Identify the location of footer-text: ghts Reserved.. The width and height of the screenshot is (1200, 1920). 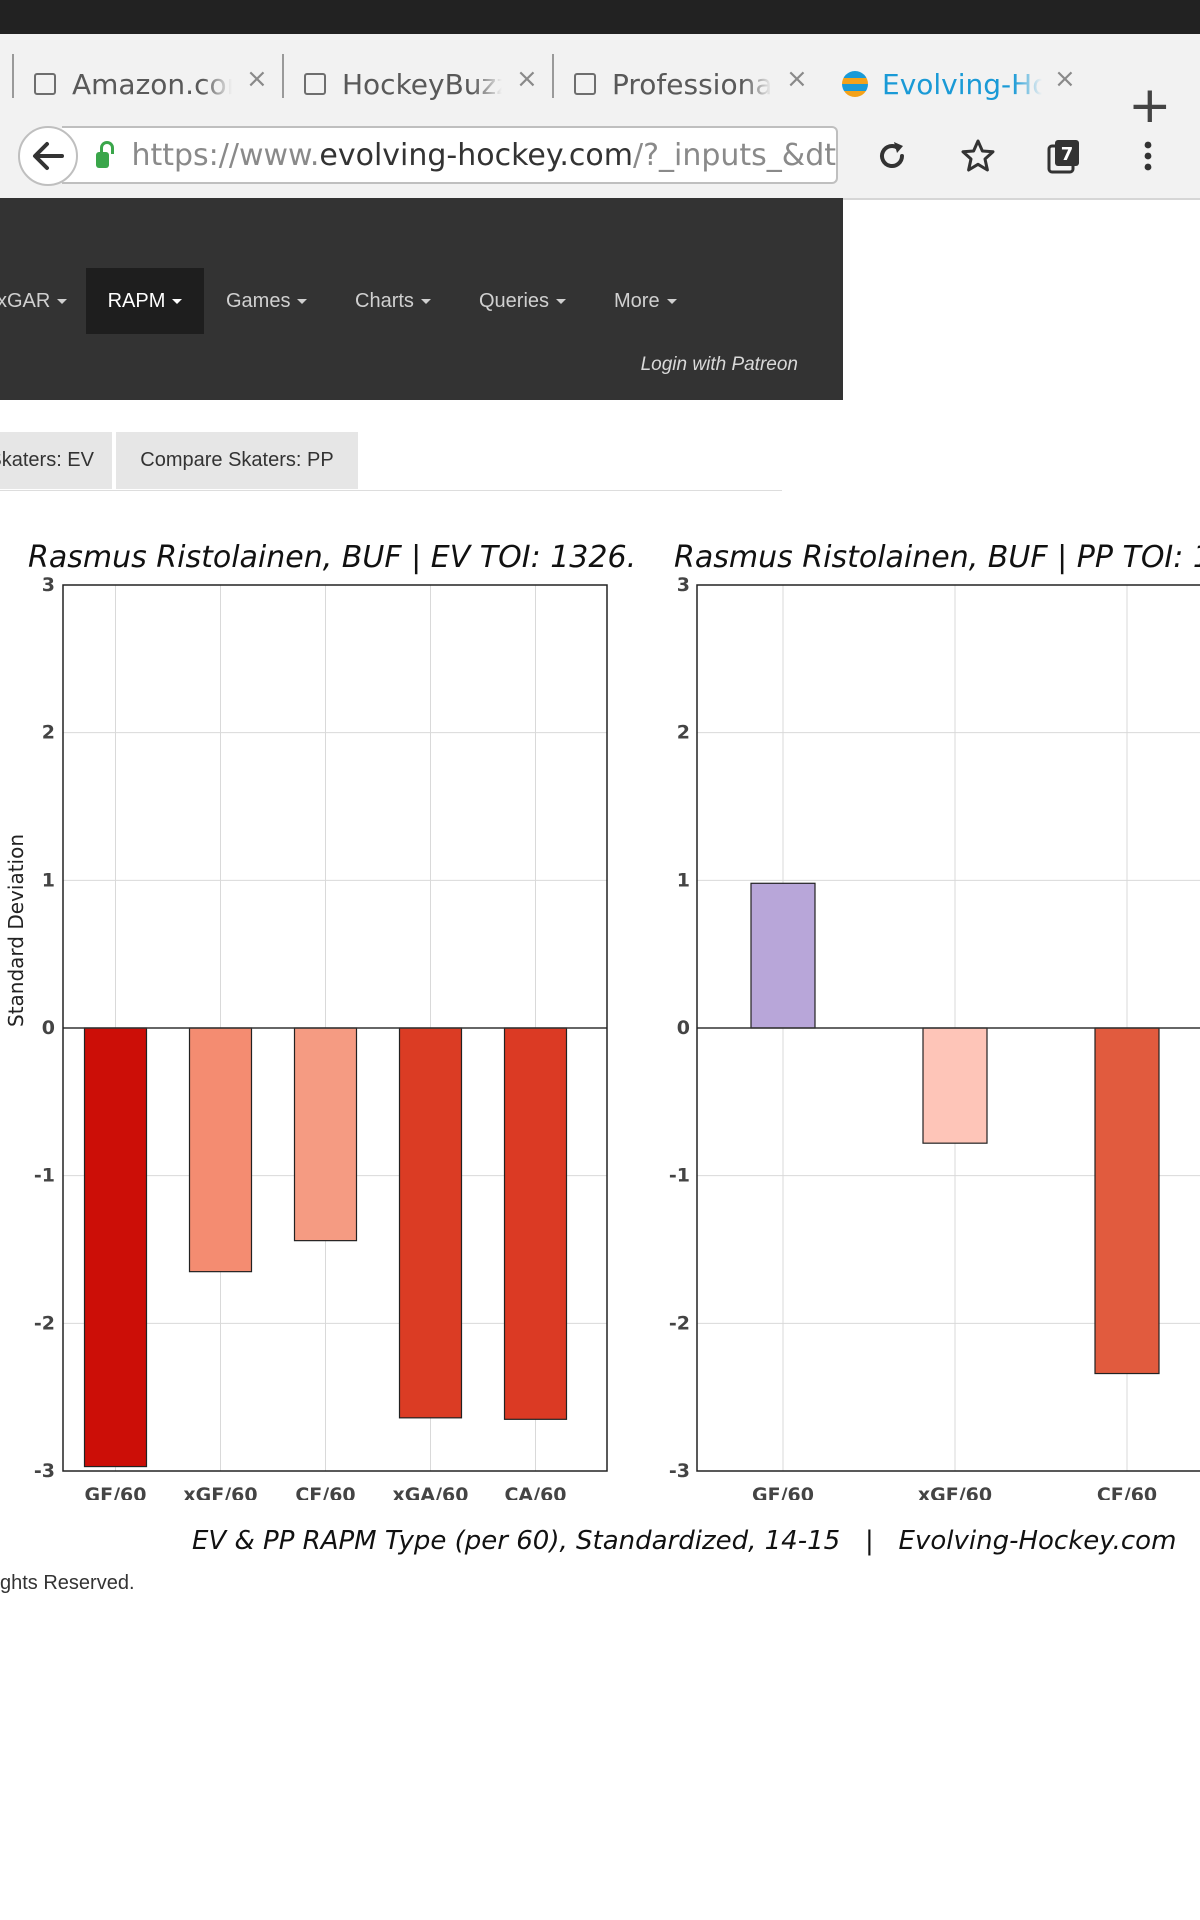
(67, 1583).